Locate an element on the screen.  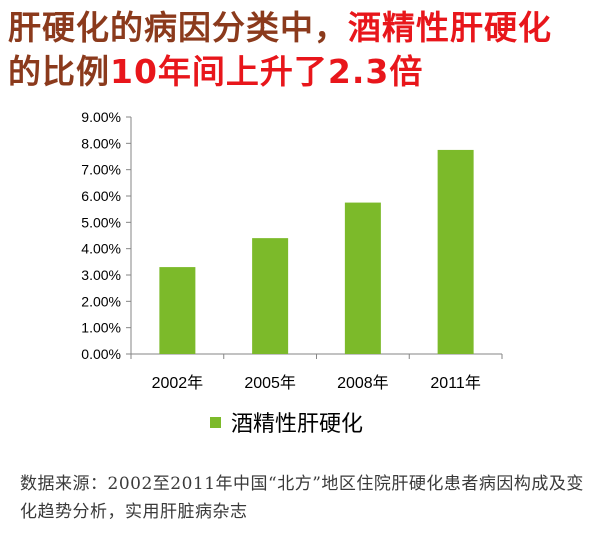
title-line-1: 肝硬化的病因分类中，酒精性肝硬化 is located at coordinates (303, 28).